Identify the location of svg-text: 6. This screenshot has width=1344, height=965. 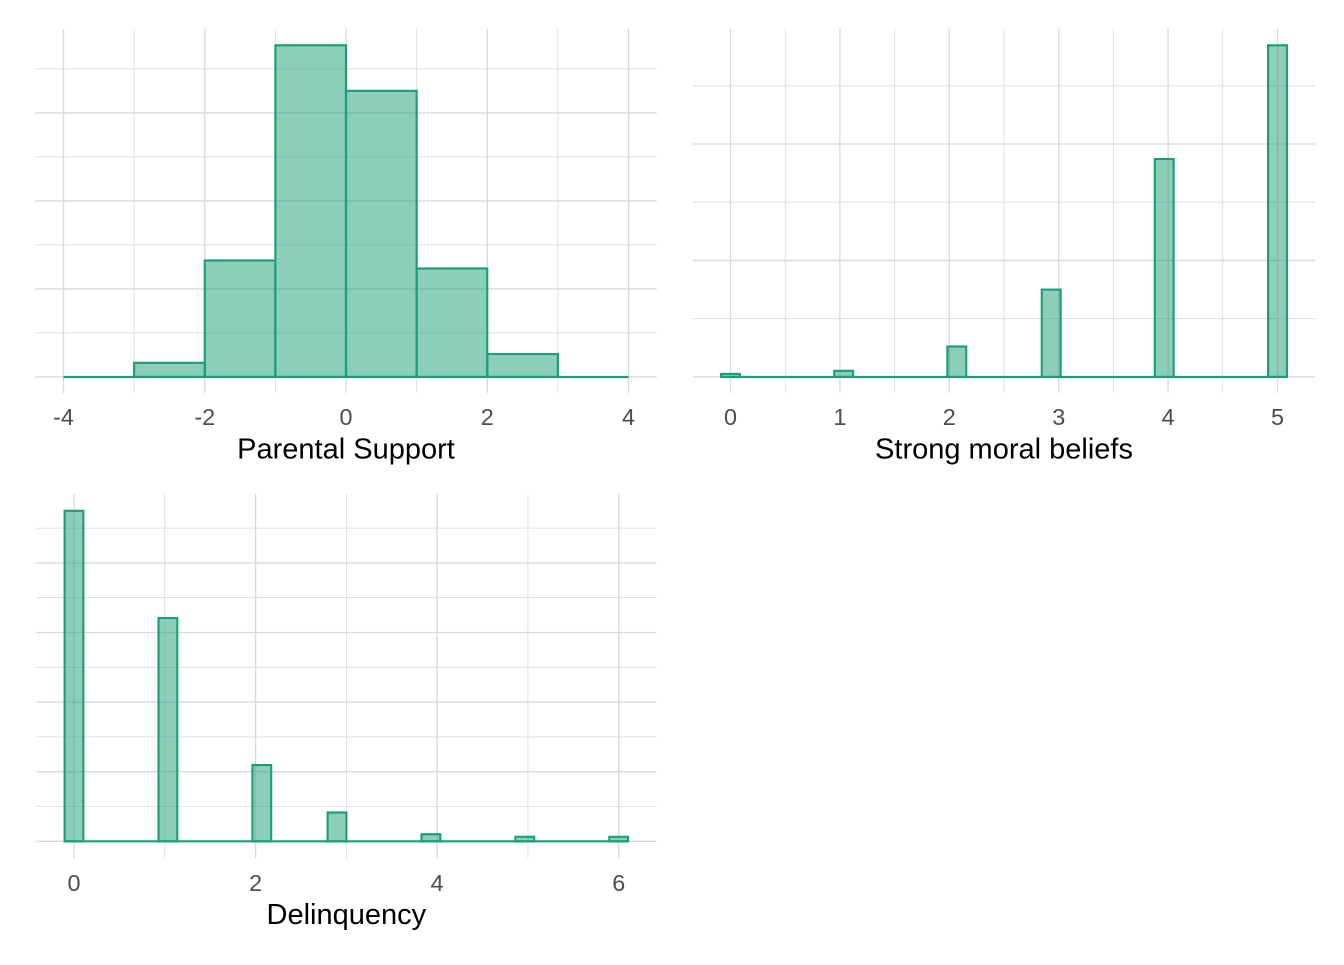
(618, 883).